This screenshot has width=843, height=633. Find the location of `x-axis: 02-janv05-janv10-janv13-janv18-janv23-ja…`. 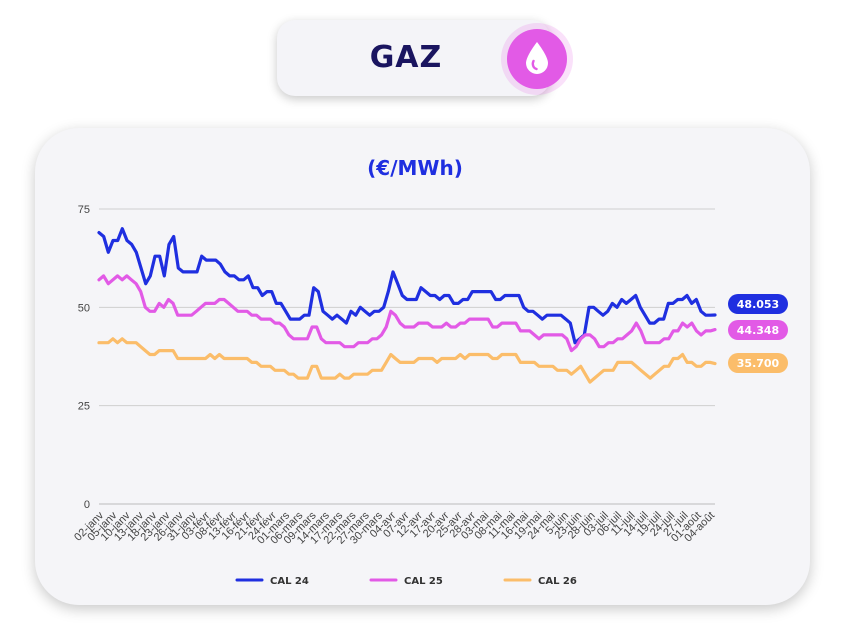

x-axis: 02-janv05-janv10-janv13-janv18-janv23-ja… is located at coordinates (394, 527).